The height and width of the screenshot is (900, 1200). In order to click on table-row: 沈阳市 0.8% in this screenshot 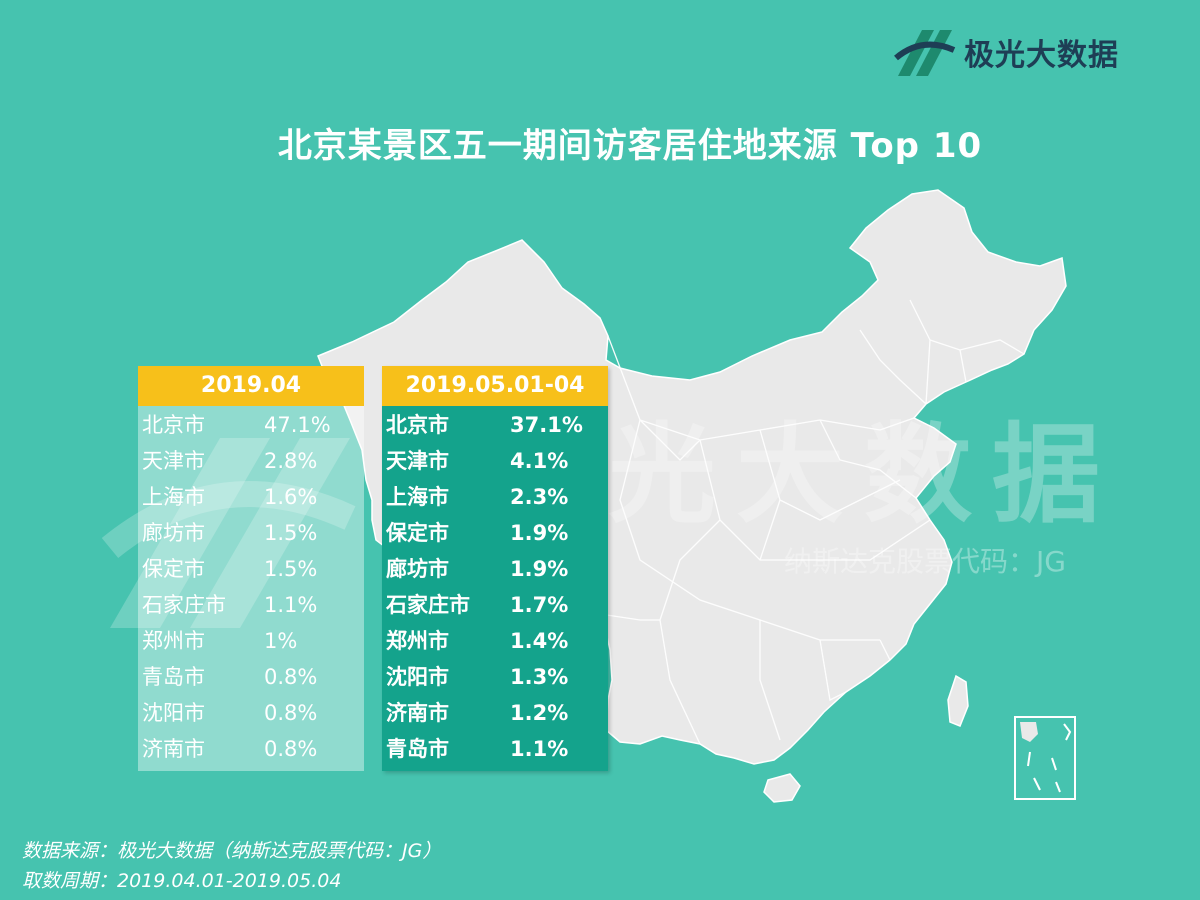, I will do `click(251, 713)`.